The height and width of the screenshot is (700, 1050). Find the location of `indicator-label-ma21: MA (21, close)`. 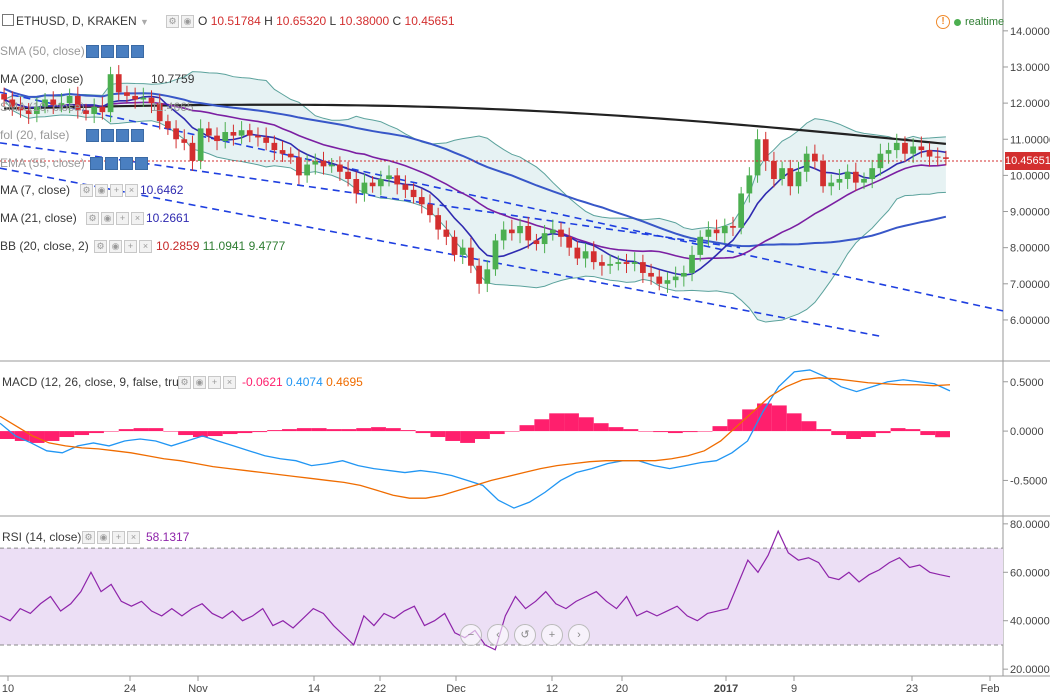

indicator-label-ma21: MA (21, close) is located at coordinates (38, 218).